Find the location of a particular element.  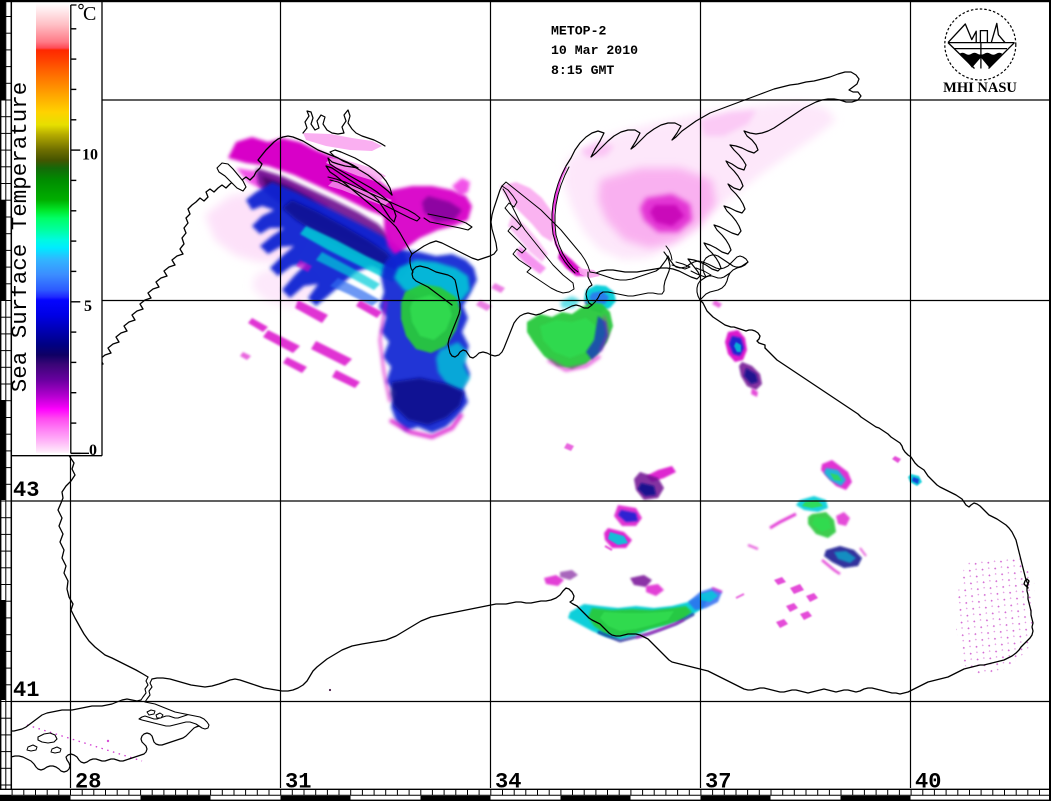

svg-text: 10 Mar 2010 is located at coordinates (594, 50).